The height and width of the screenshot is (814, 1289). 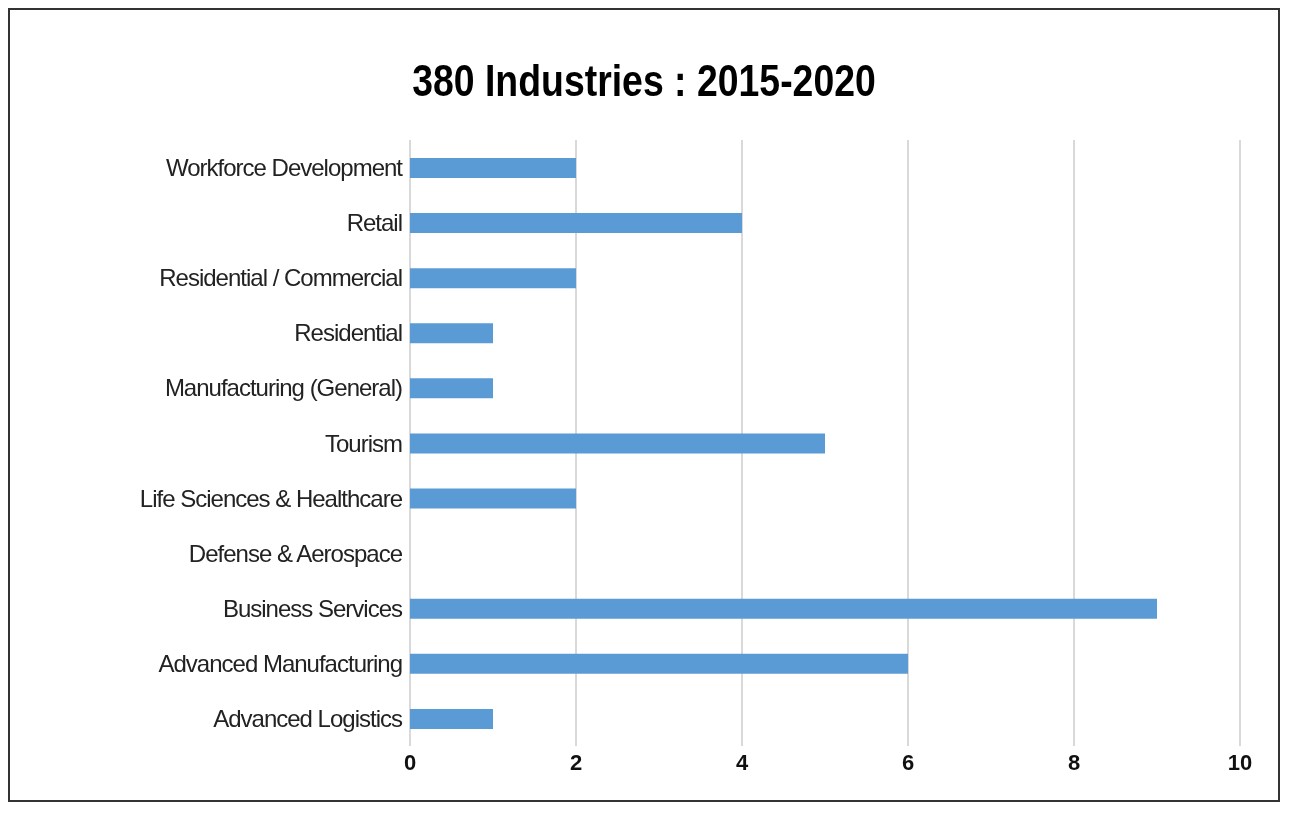 What do you see at coordinates (644, 81) in the screenshot?
I see `chart-title: 380 Industries : 2015-2020` at bounding box center [644, 81].